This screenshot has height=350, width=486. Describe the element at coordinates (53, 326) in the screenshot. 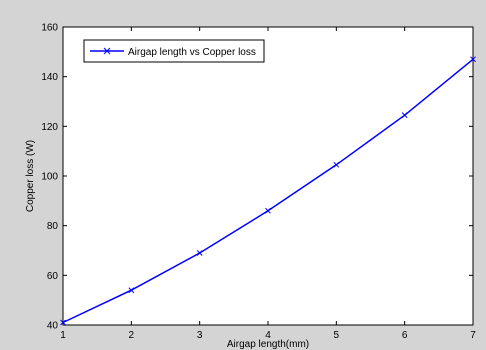

I see `y-tick-label: 40` at that location.